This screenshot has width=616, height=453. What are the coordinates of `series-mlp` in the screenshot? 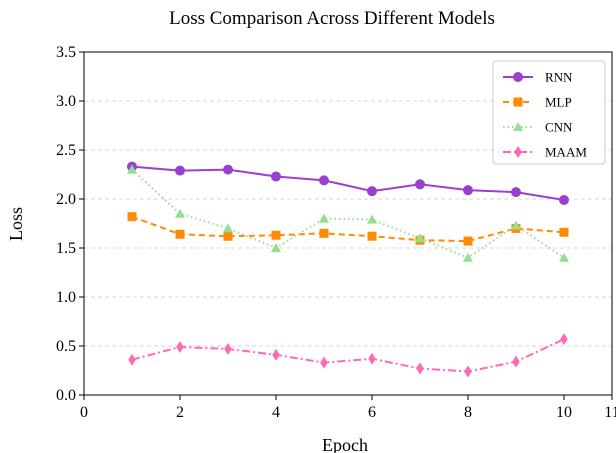 It's located at (348, 229).